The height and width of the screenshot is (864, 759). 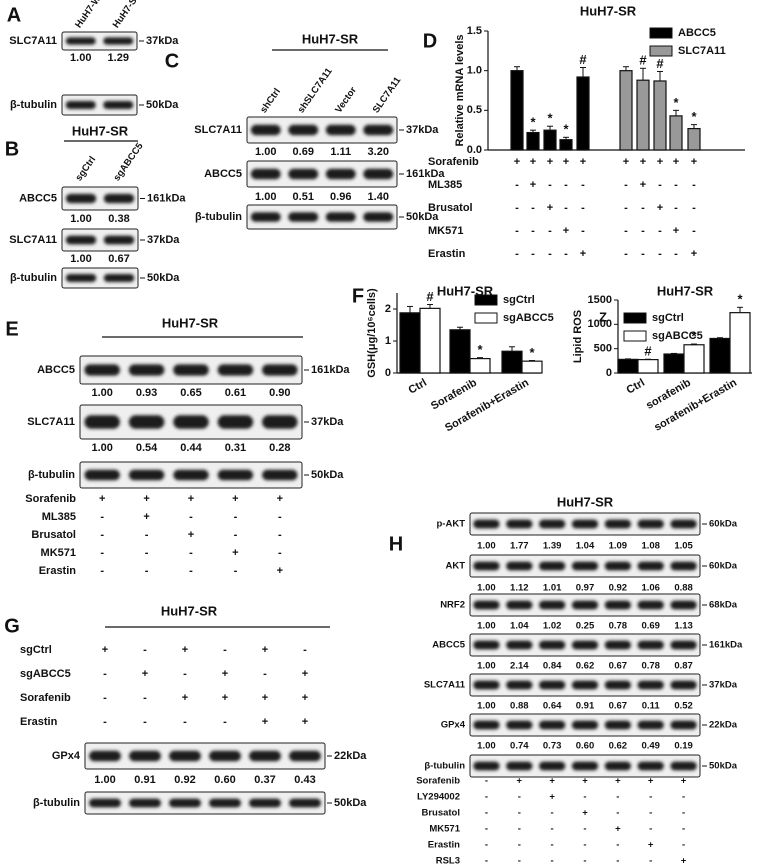 What do you see at coordinates (14, 15) in the screenshot?
I see `panel-letter: A` at bounding box center [14, 15].